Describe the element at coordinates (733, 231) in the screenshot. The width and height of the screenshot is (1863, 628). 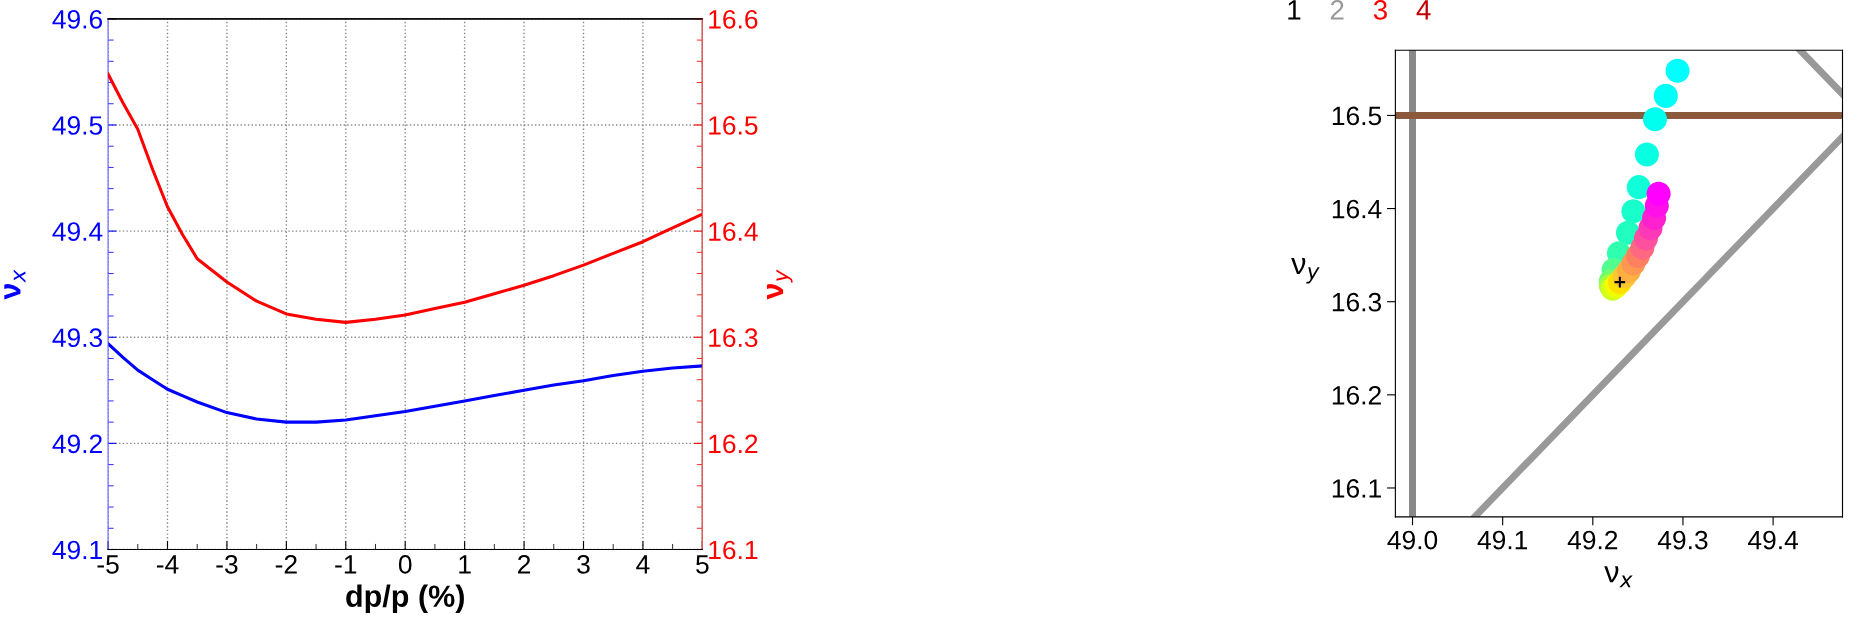
I see `y2-tick-label: 16.4` at that location.